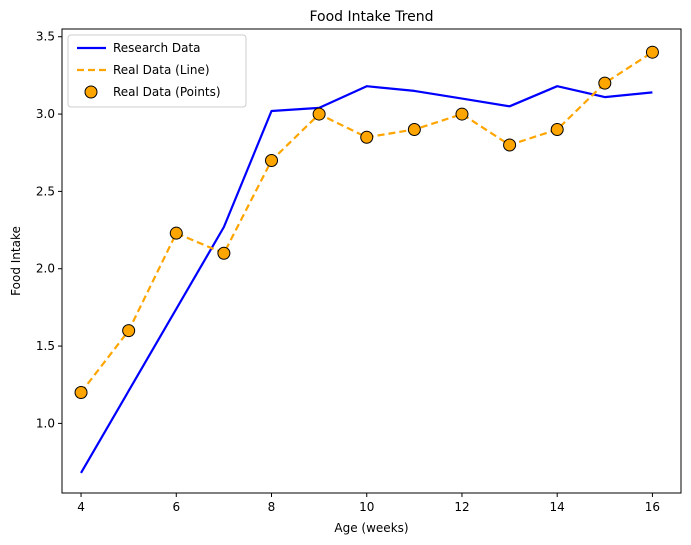 This screenshot has width=691, height=545. Describe the element at coordinates (461, 507) in the screenshot. I see `x-tick-label: 12` at that location.